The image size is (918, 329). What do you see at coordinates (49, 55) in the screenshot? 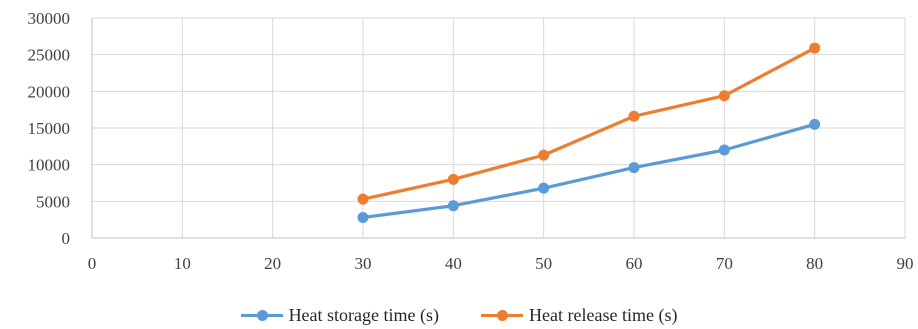
I see `y-tick-label: 25000` at bounding box center [49, 55].